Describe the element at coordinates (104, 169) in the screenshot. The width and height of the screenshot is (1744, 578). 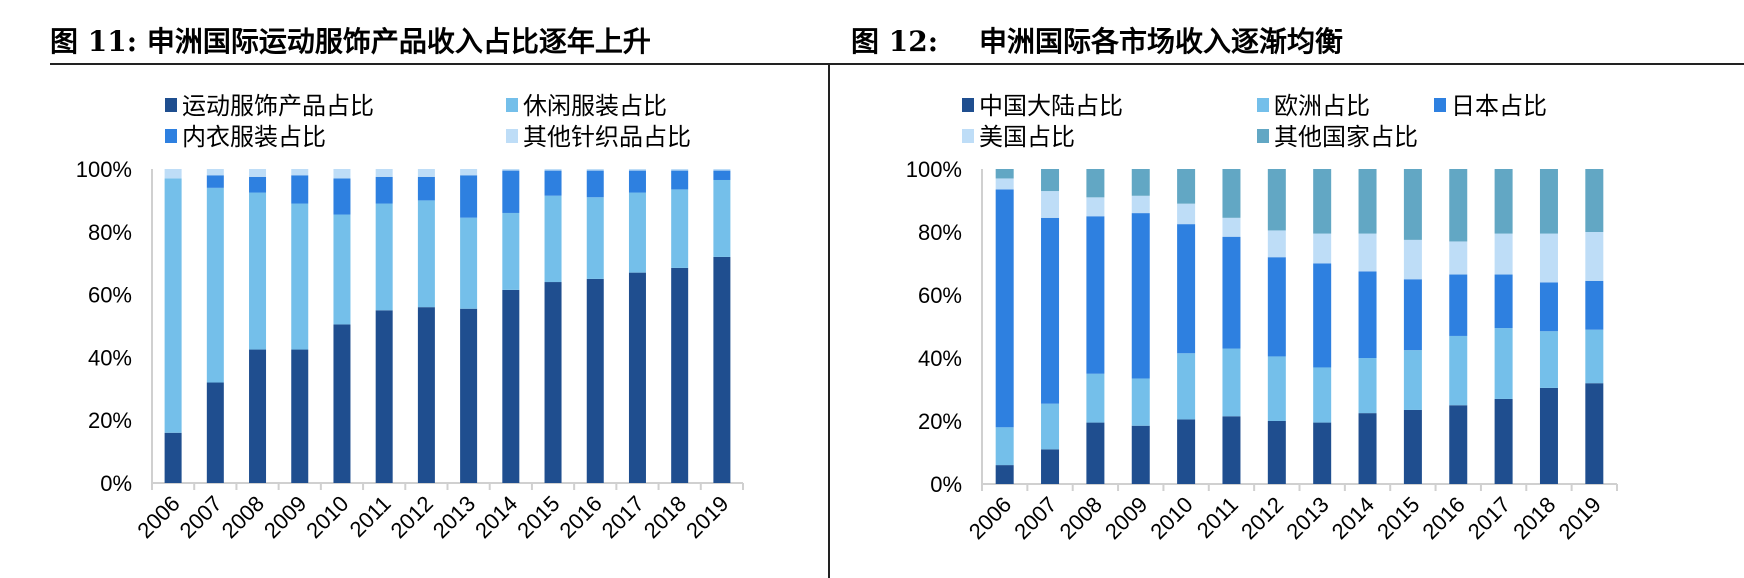
I see `y-tick-label: 100%` at that location.